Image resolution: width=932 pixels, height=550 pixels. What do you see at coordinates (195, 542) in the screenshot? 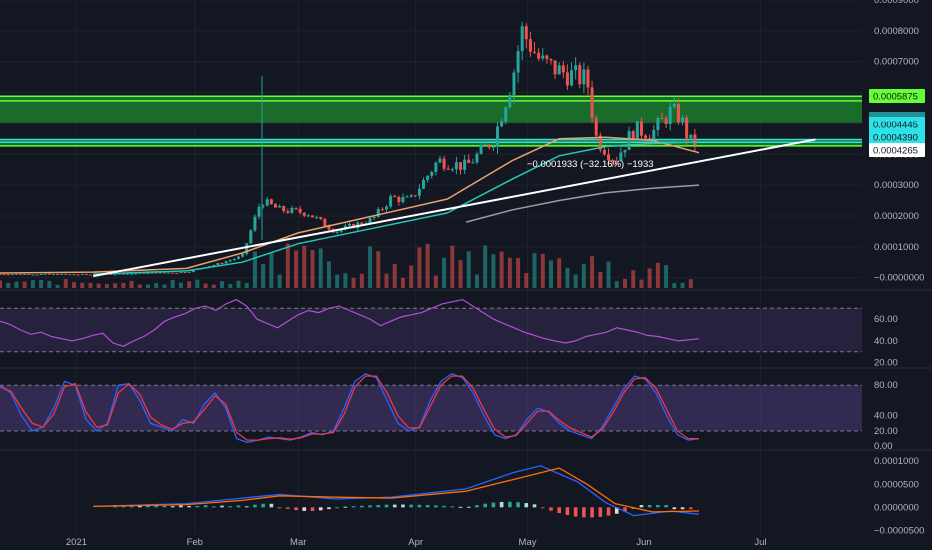
I see `time-tick-label: Feb` at bounding box center [195, 542].